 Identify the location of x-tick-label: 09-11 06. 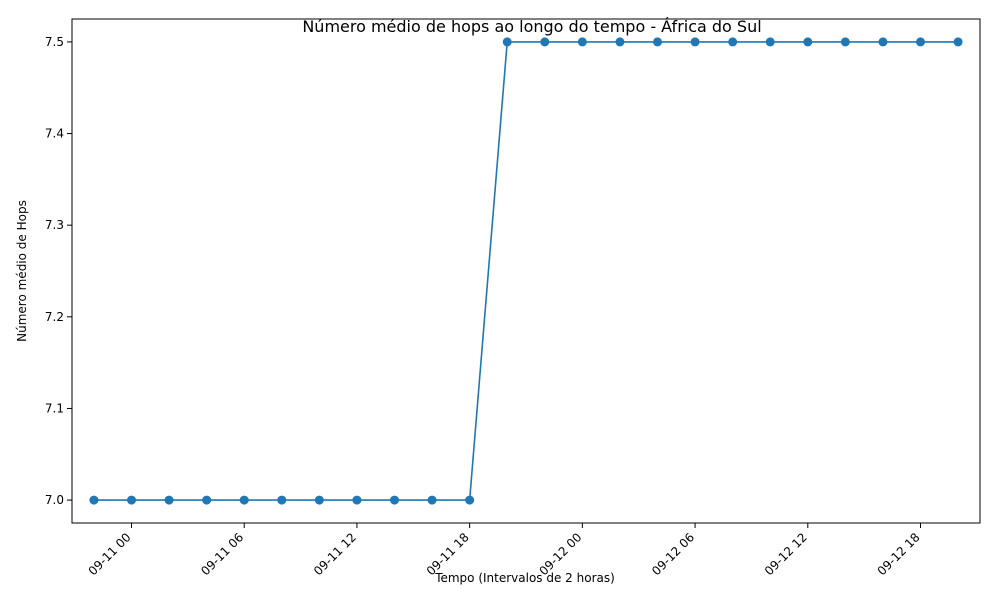
(222, 554).